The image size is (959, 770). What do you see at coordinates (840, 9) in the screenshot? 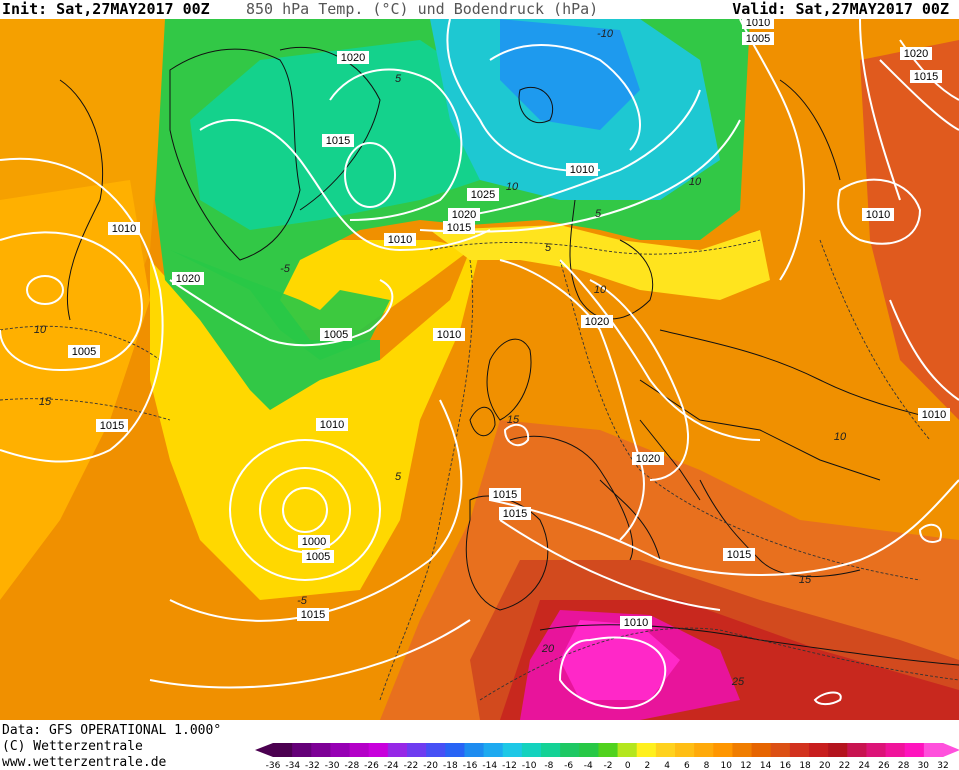
I see `valid-time: Valid: Sat,27MAY2017 00Z` at bounding box center [840, 9].